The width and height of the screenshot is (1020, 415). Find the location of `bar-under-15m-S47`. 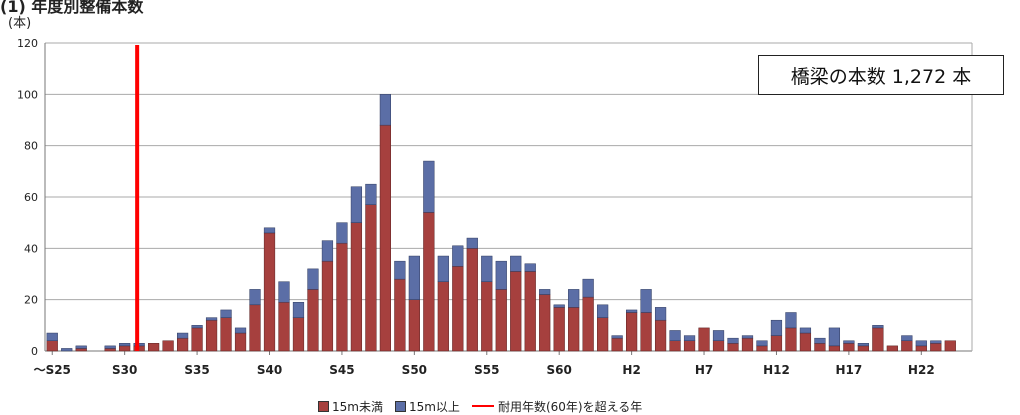

bar-under-15m-S47 is located at coordinates (371, 278).